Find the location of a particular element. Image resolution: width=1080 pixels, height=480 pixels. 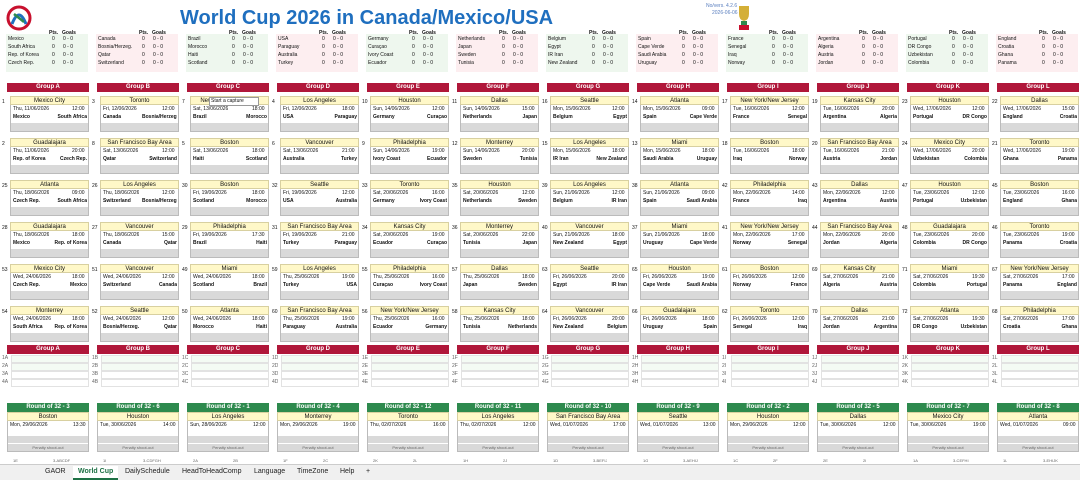

position-label: 1D is located at coordinates (275, 358).